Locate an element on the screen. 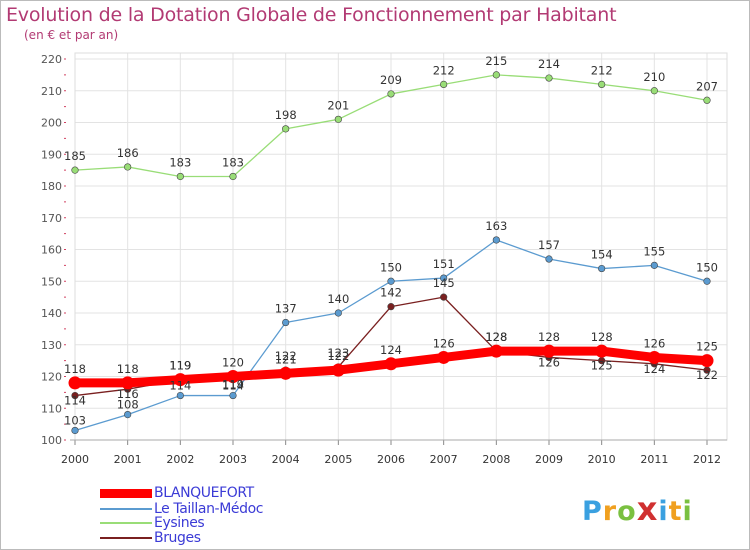 The height and width of the screenshot is (550, 750). y-tick-label: 150 is located at coordinates (51, 281).